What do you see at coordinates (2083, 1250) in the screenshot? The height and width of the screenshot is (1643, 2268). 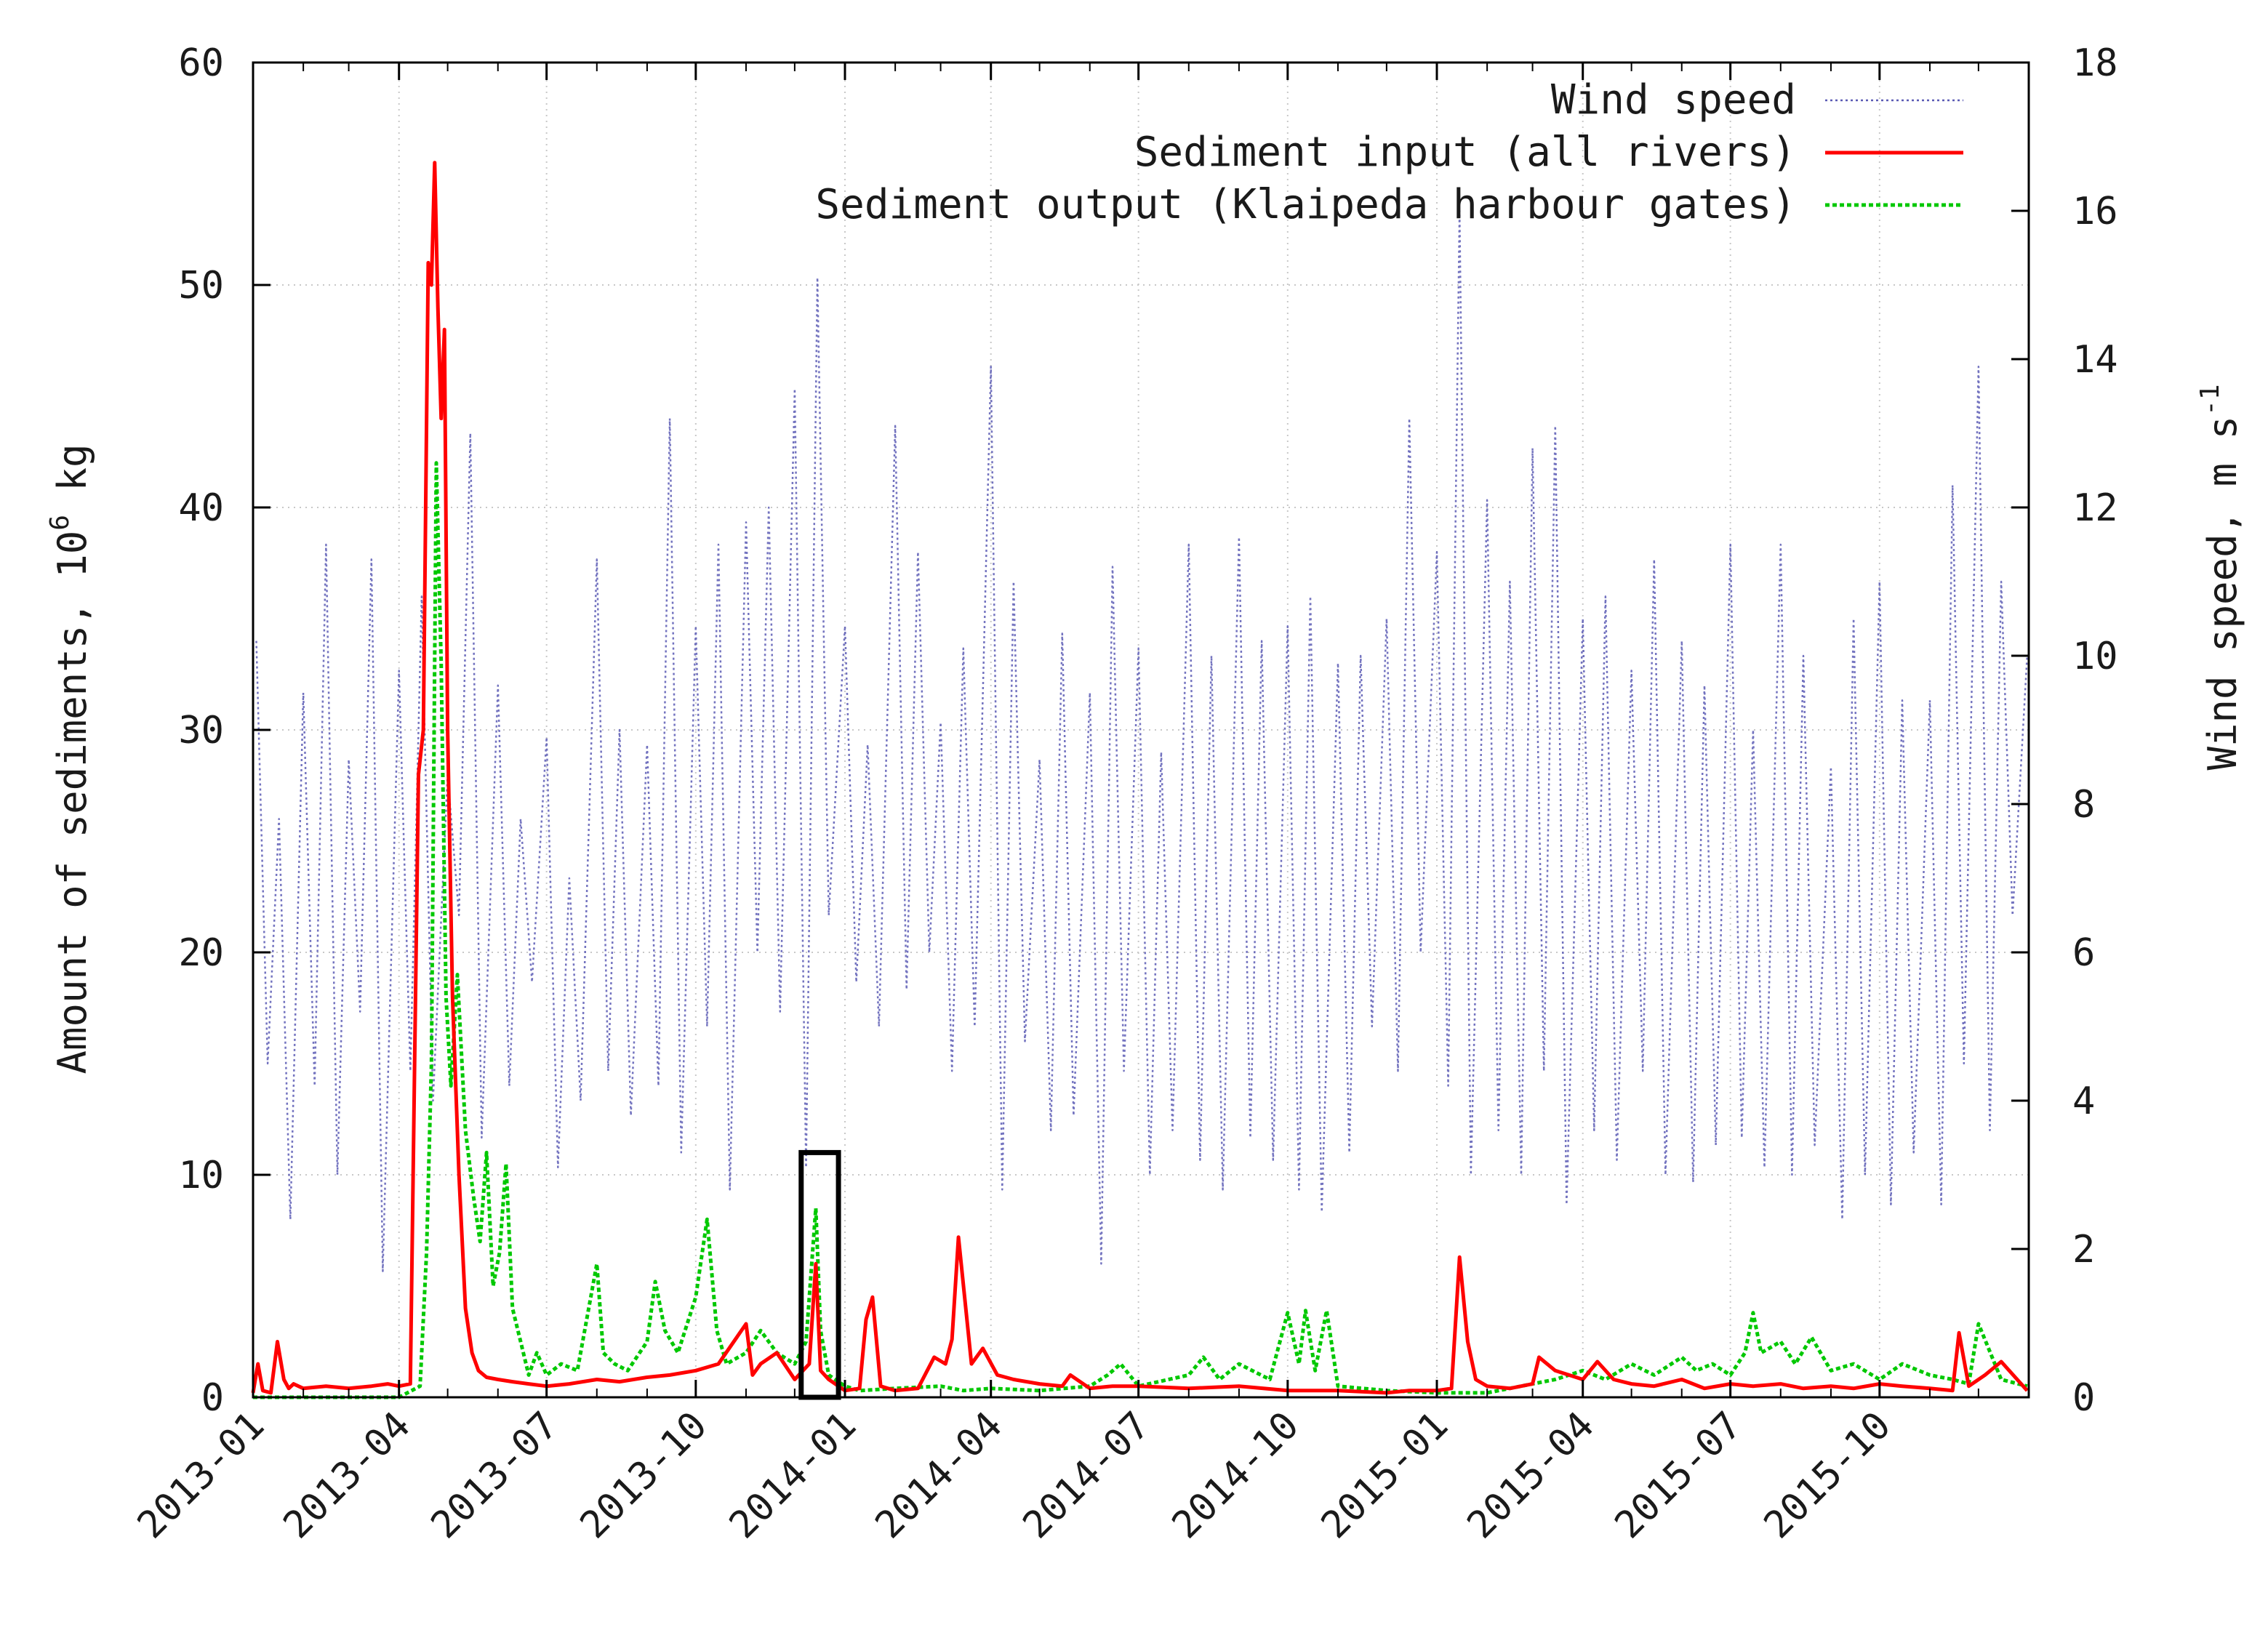 I see `y2-tick-label: 2` at bounding box center [2083, 1250].